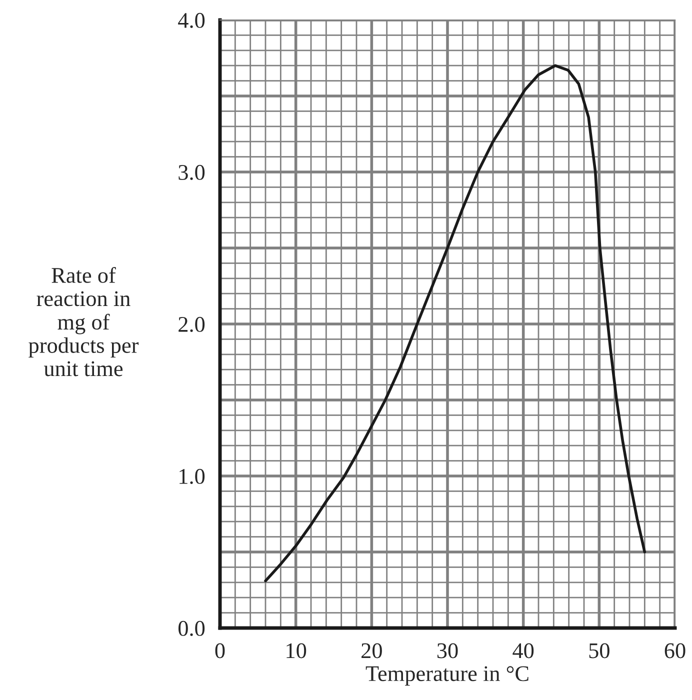 The image size is (692, 700). What do you see at coordinates (191, 628) in the screenshot?
I see `y-tick-label: 0.0` at bounding box center [191, 628].